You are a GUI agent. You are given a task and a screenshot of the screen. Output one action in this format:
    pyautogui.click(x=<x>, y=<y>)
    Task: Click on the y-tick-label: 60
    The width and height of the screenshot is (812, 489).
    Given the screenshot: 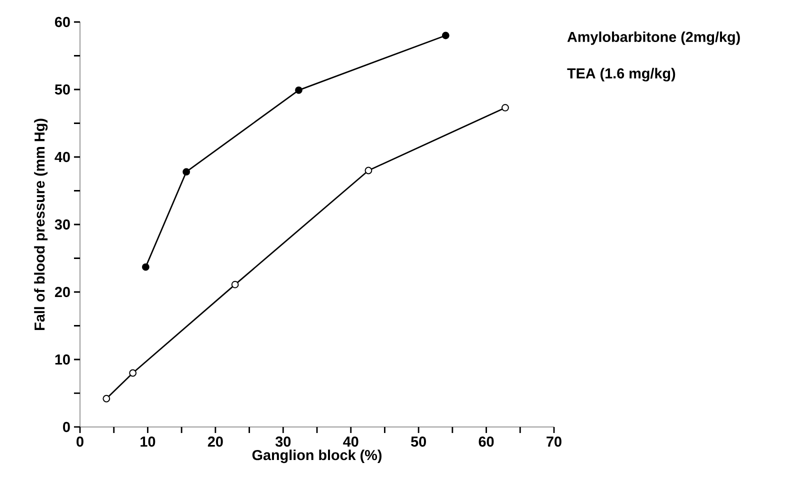 What is the action you would take?
    pyautogui.click(x=62, y=22)
    